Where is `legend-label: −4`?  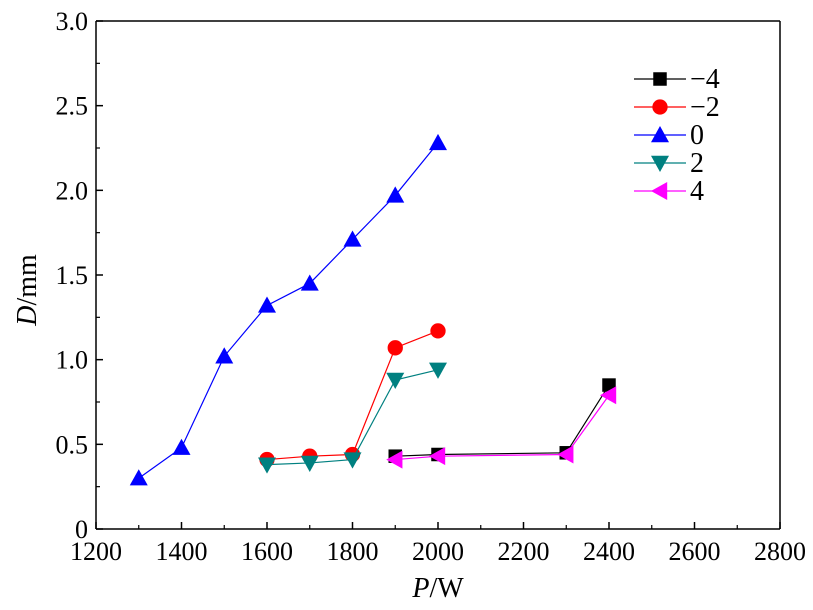
legend-label: −4 is located at coordinates (705, 79).